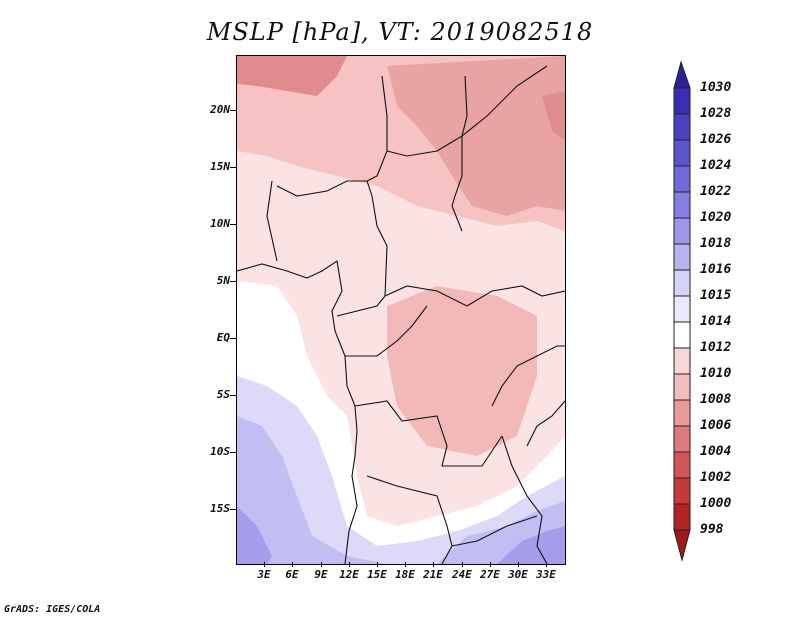 The image size is (800, 618). Describe the element at coordinates (682, 74) in the screenshot. I see `colorbar-top-arrow` at that location.